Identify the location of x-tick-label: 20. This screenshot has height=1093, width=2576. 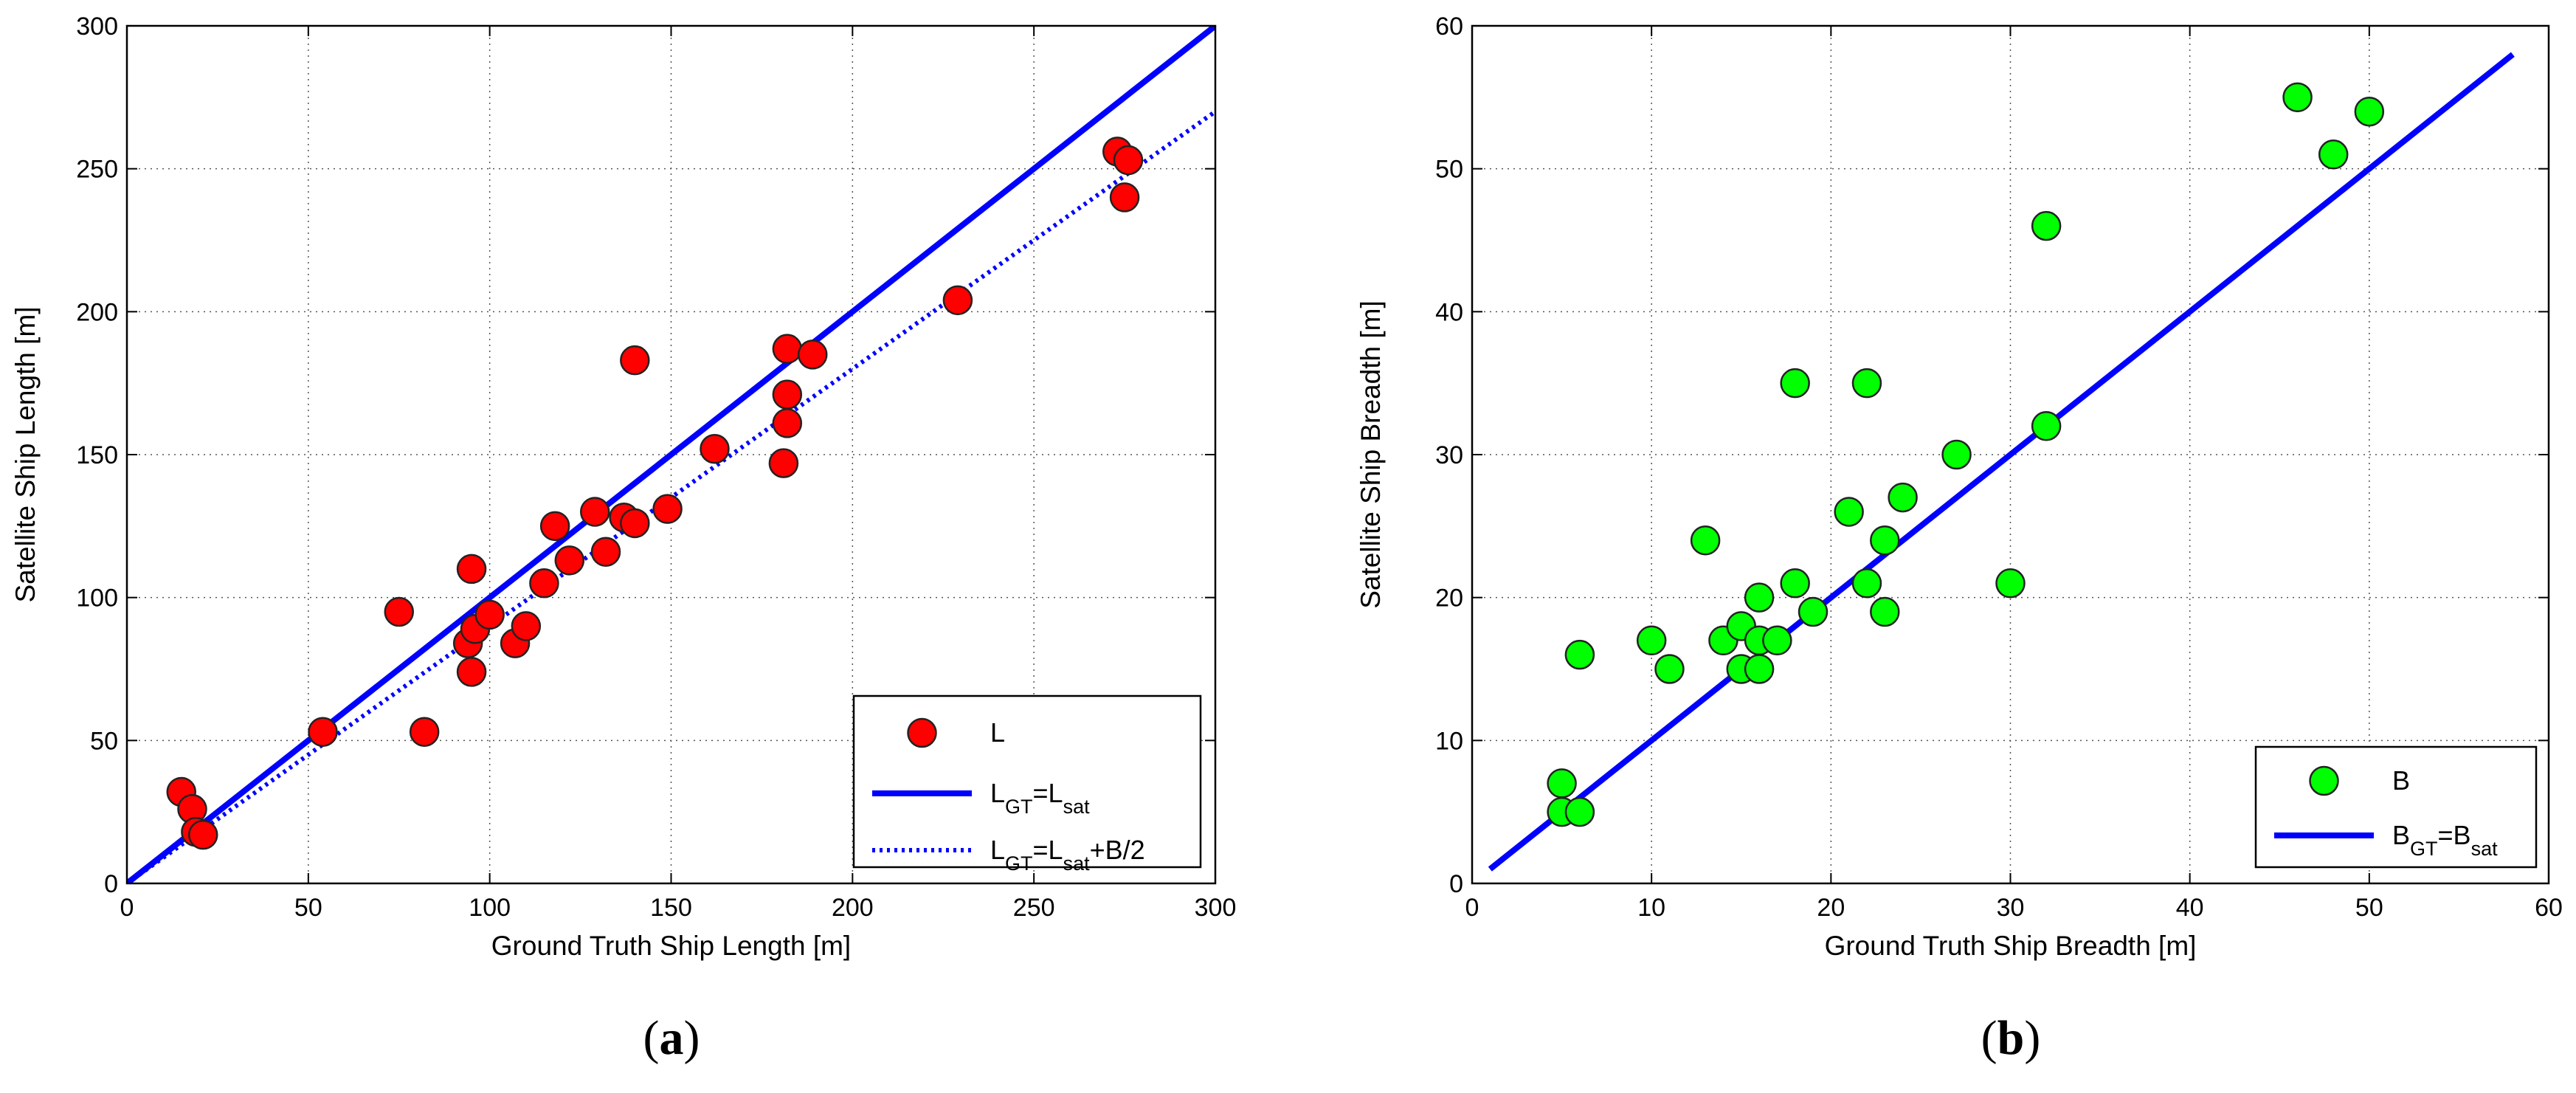
(1831, 908).